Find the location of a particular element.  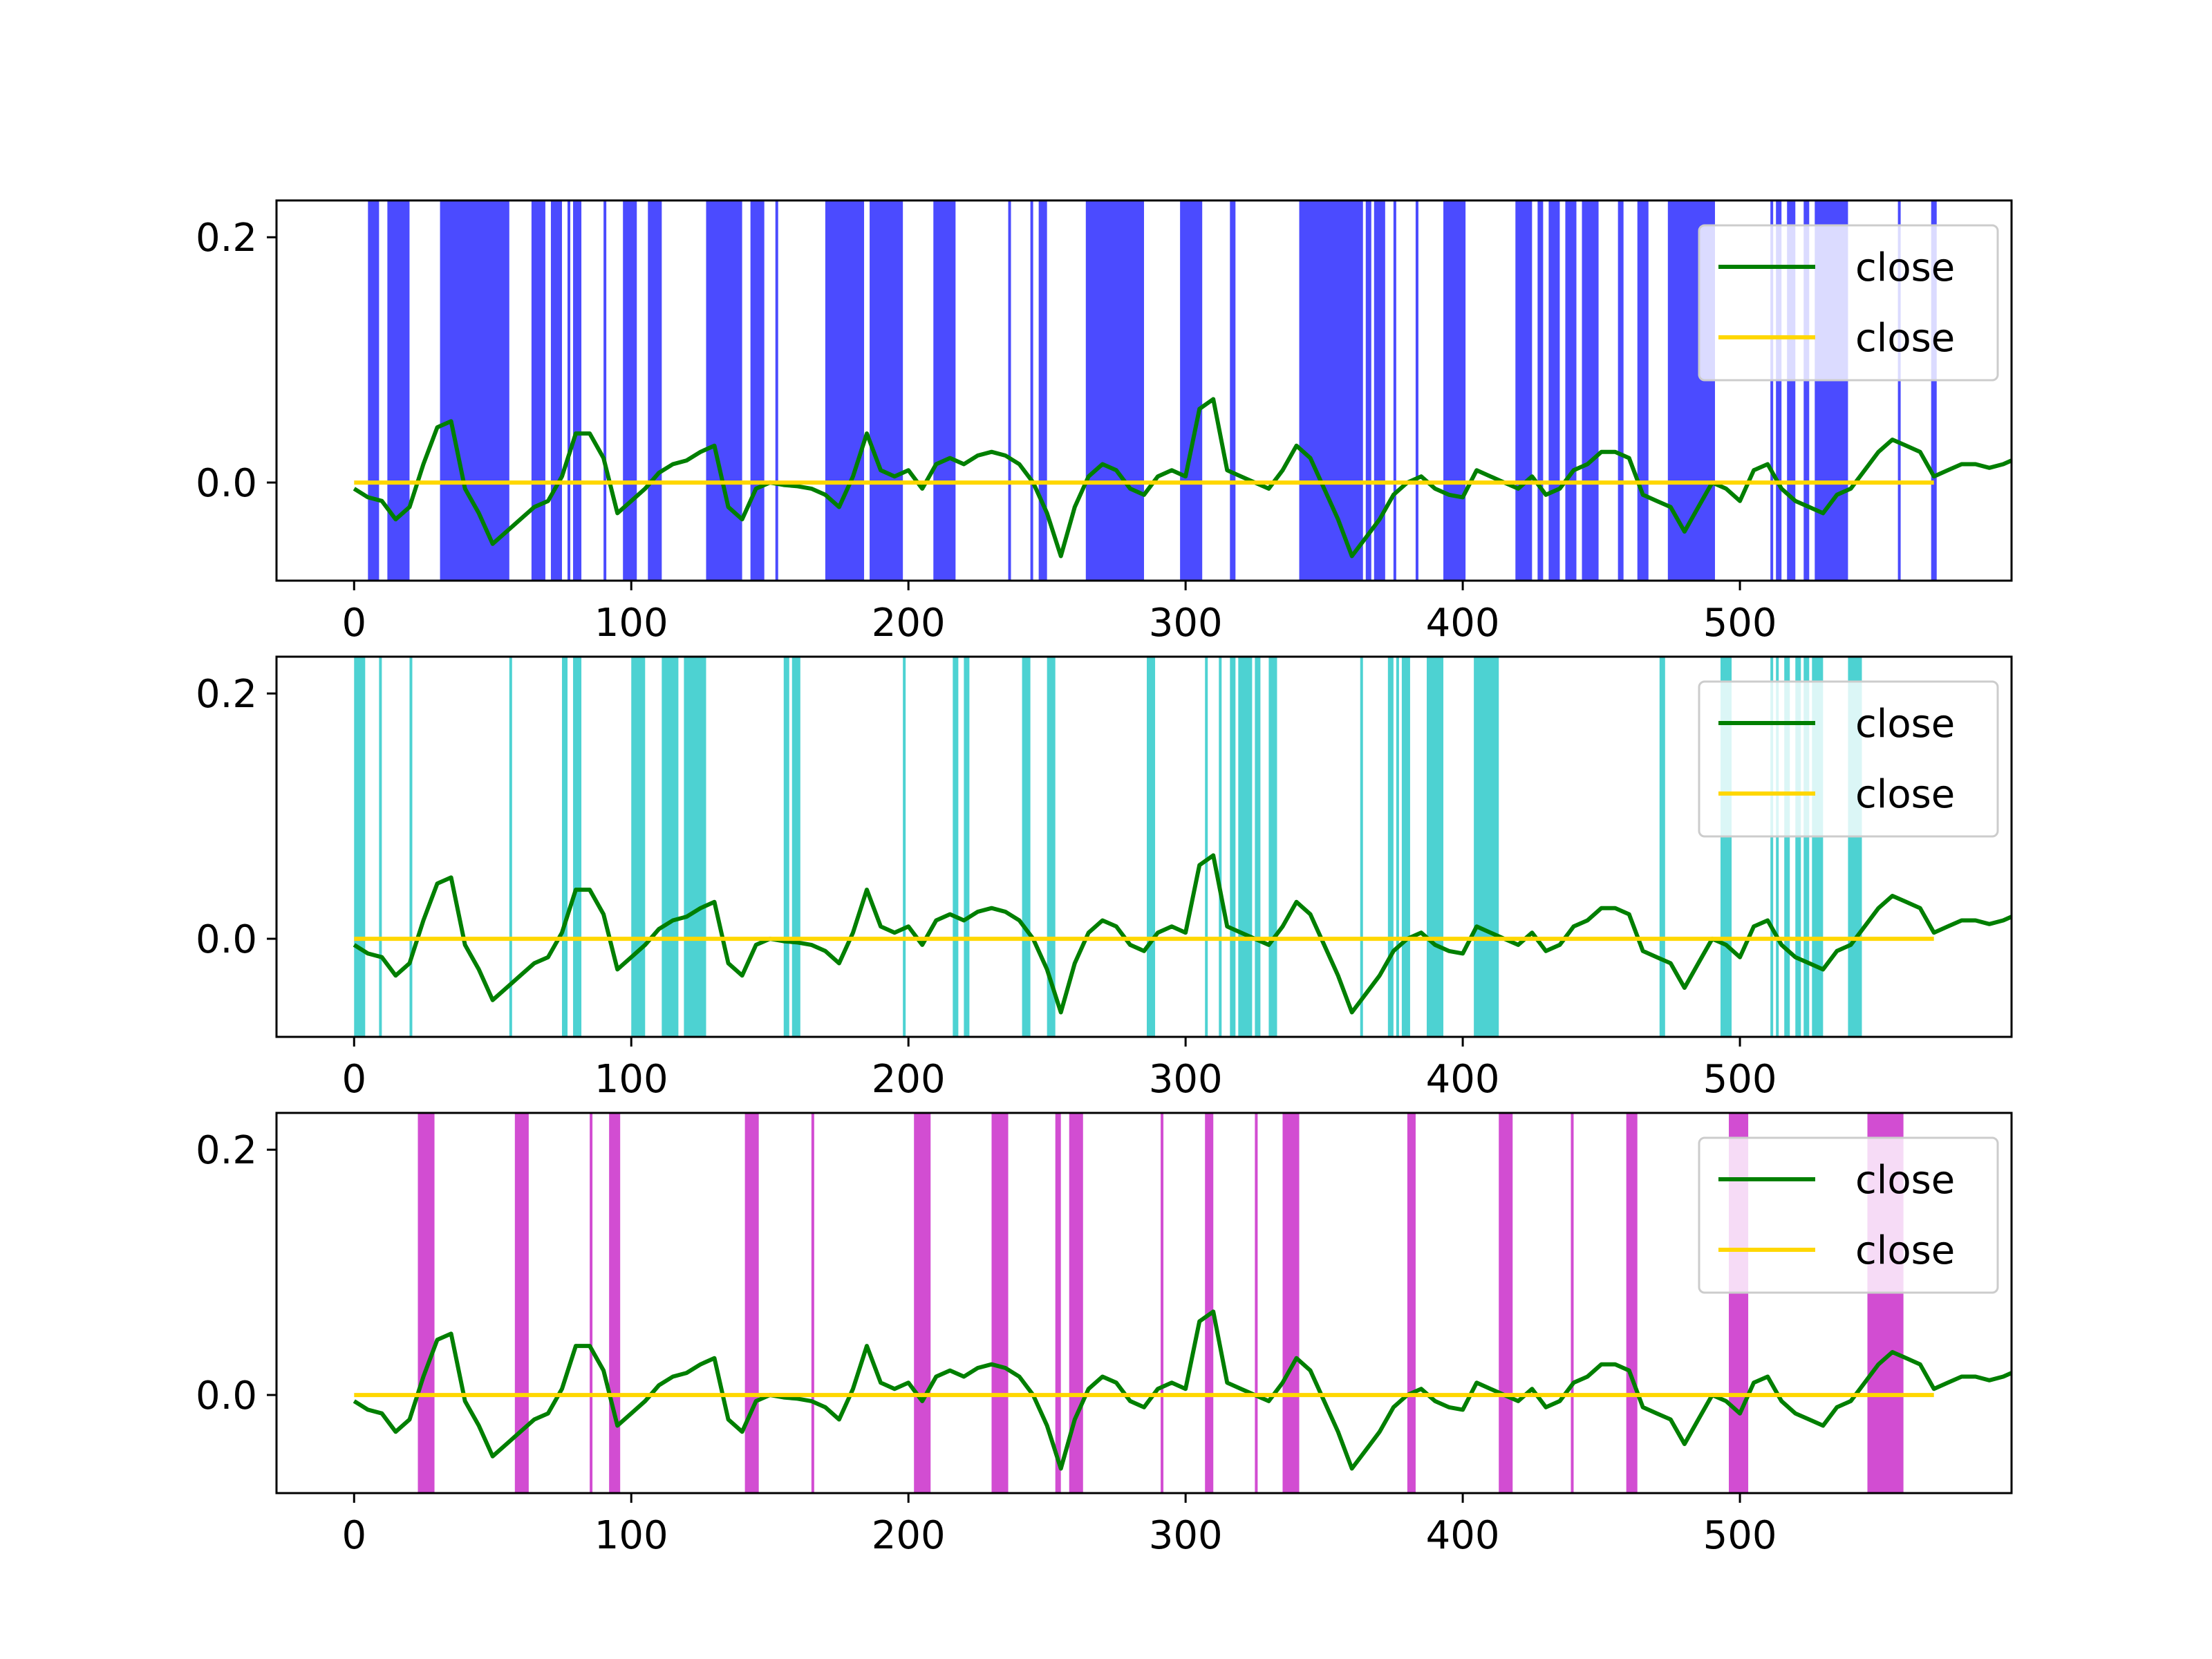

x-tick-label: 100 is located at coordinates (631, 1079).